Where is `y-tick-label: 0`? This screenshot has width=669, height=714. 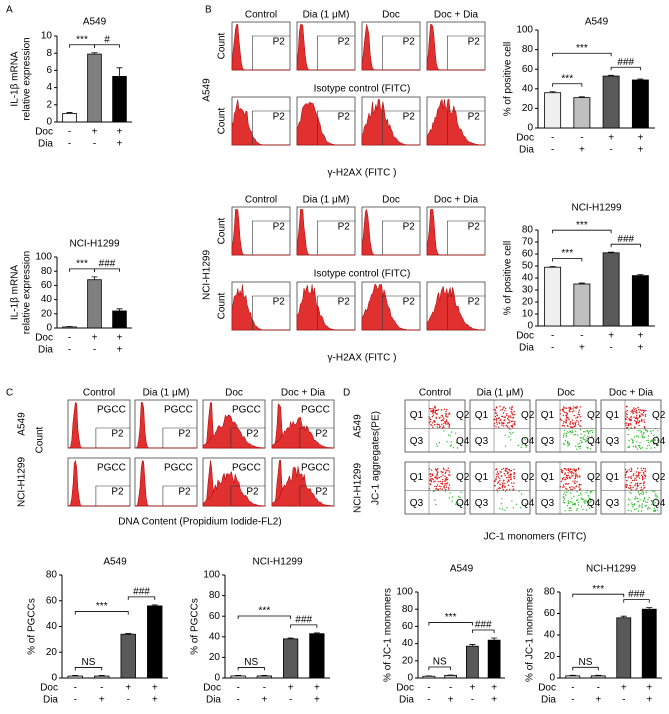
y-tick-label: 0 is located at coordinates (49, 328).